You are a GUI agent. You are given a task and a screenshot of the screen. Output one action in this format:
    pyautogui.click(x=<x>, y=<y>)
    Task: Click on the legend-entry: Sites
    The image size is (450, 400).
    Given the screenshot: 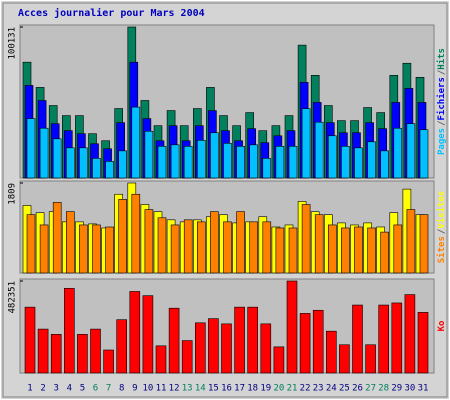 What is the action you would take?
    pyautogui.click(x=441, y=249)
    